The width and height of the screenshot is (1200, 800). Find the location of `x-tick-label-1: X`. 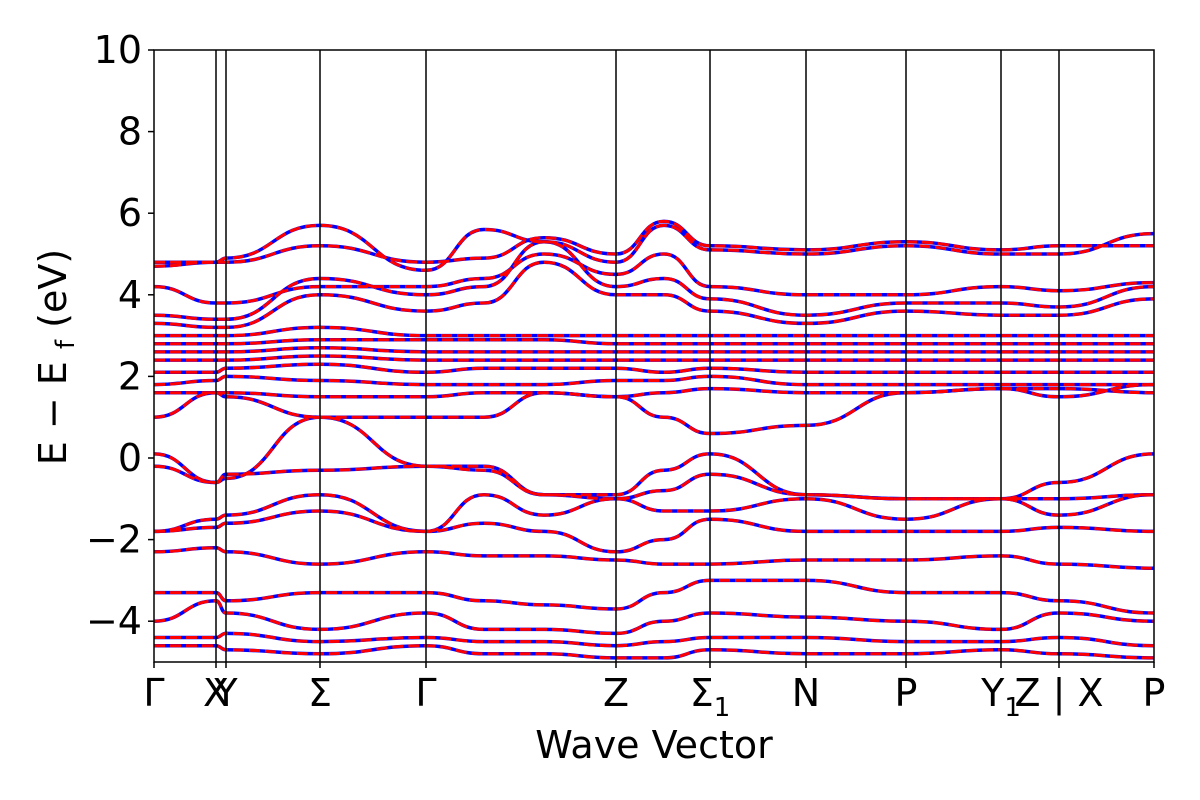

x-tick-label-1: X is located at coordinates (216, 693).